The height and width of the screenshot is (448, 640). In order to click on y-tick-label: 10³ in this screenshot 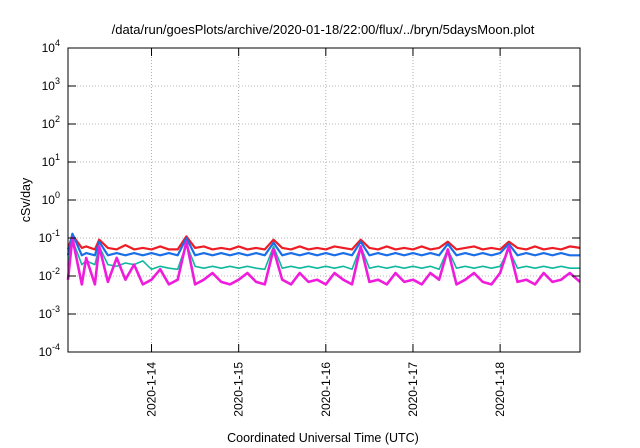, I will do `click(51, 84)`.